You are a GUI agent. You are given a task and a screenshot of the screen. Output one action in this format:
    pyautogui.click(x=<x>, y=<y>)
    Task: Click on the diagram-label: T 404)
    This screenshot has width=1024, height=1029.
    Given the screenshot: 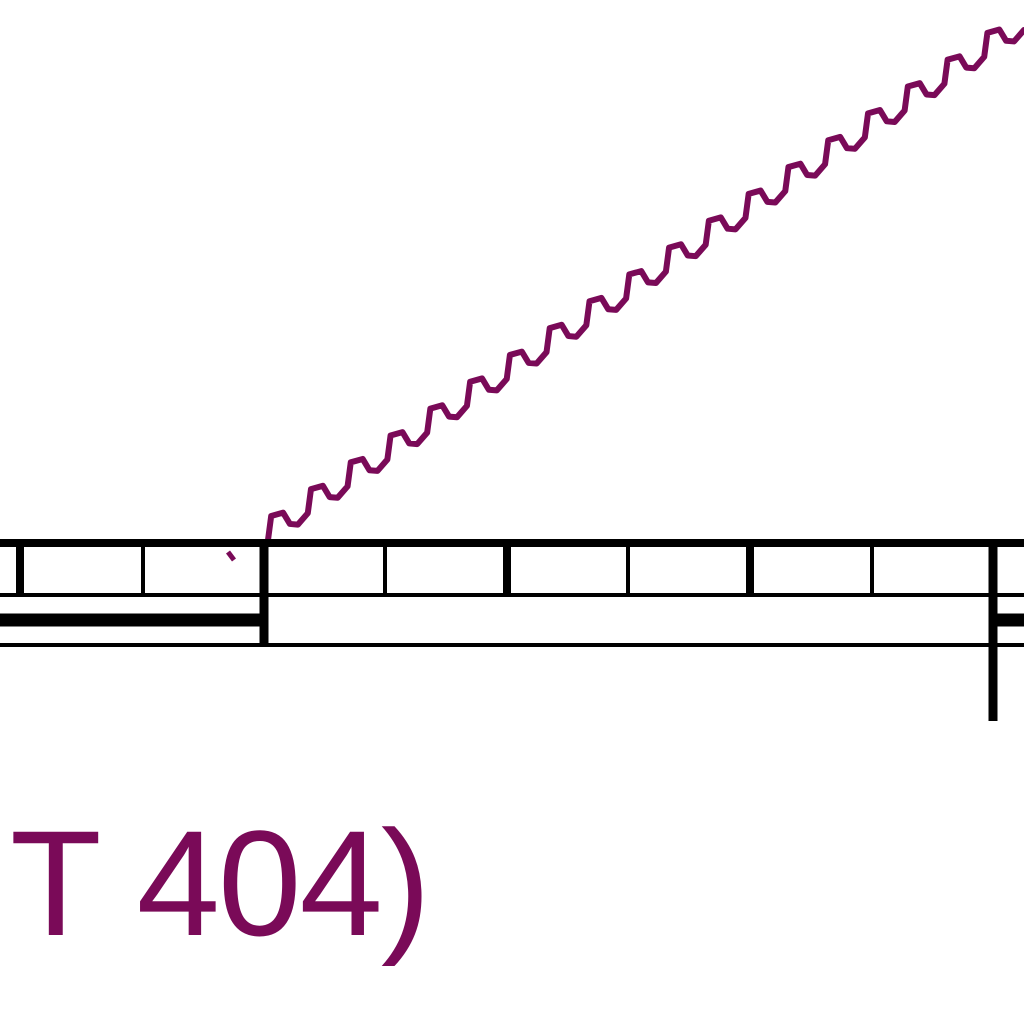 What is the action you would take?
    pyautogui.click(x=220, y=883)
    